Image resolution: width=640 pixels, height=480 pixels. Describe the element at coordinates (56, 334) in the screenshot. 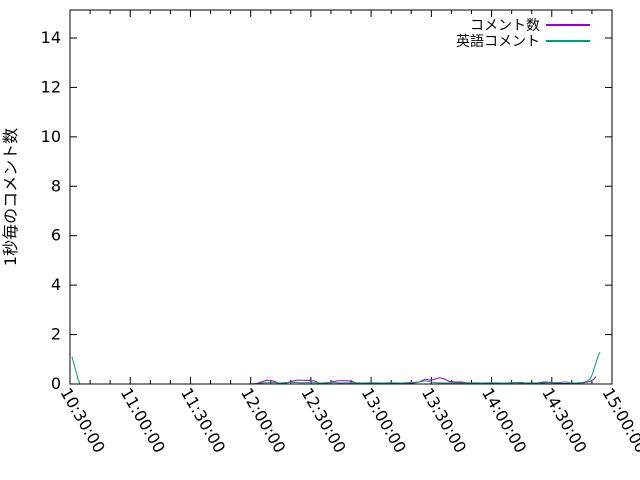

I see `y-tick-label: 2` at that location.